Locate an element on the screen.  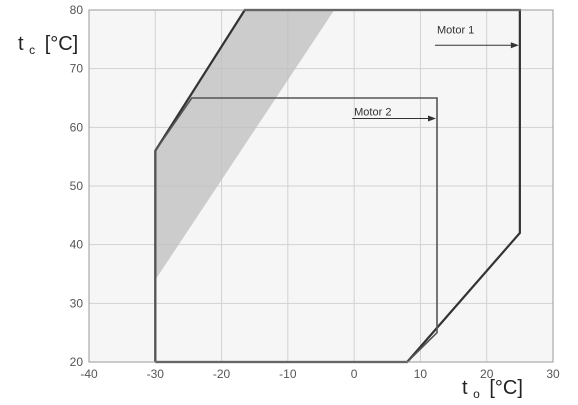
x-axis-symbol: t is located at coordinates (465, 388).